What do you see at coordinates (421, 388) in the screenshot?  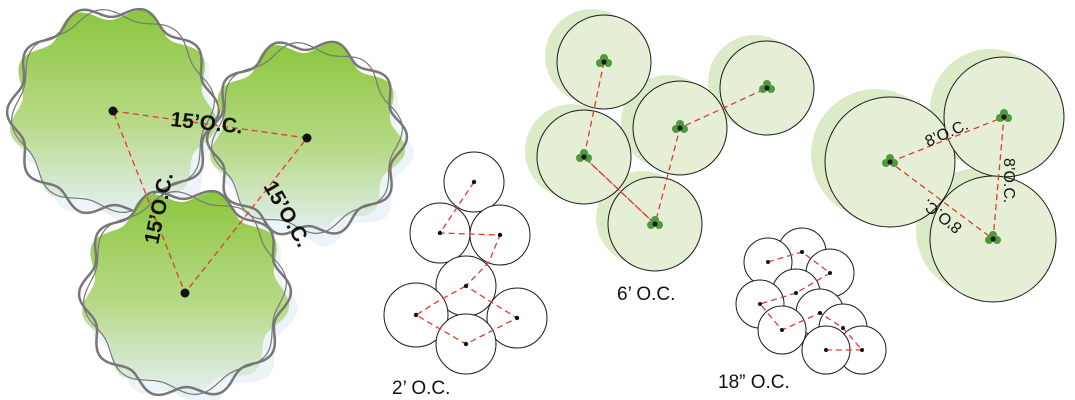 I see `two-foot-spacing-caption: 2’ O.C.` at bounding box center [421, 388].